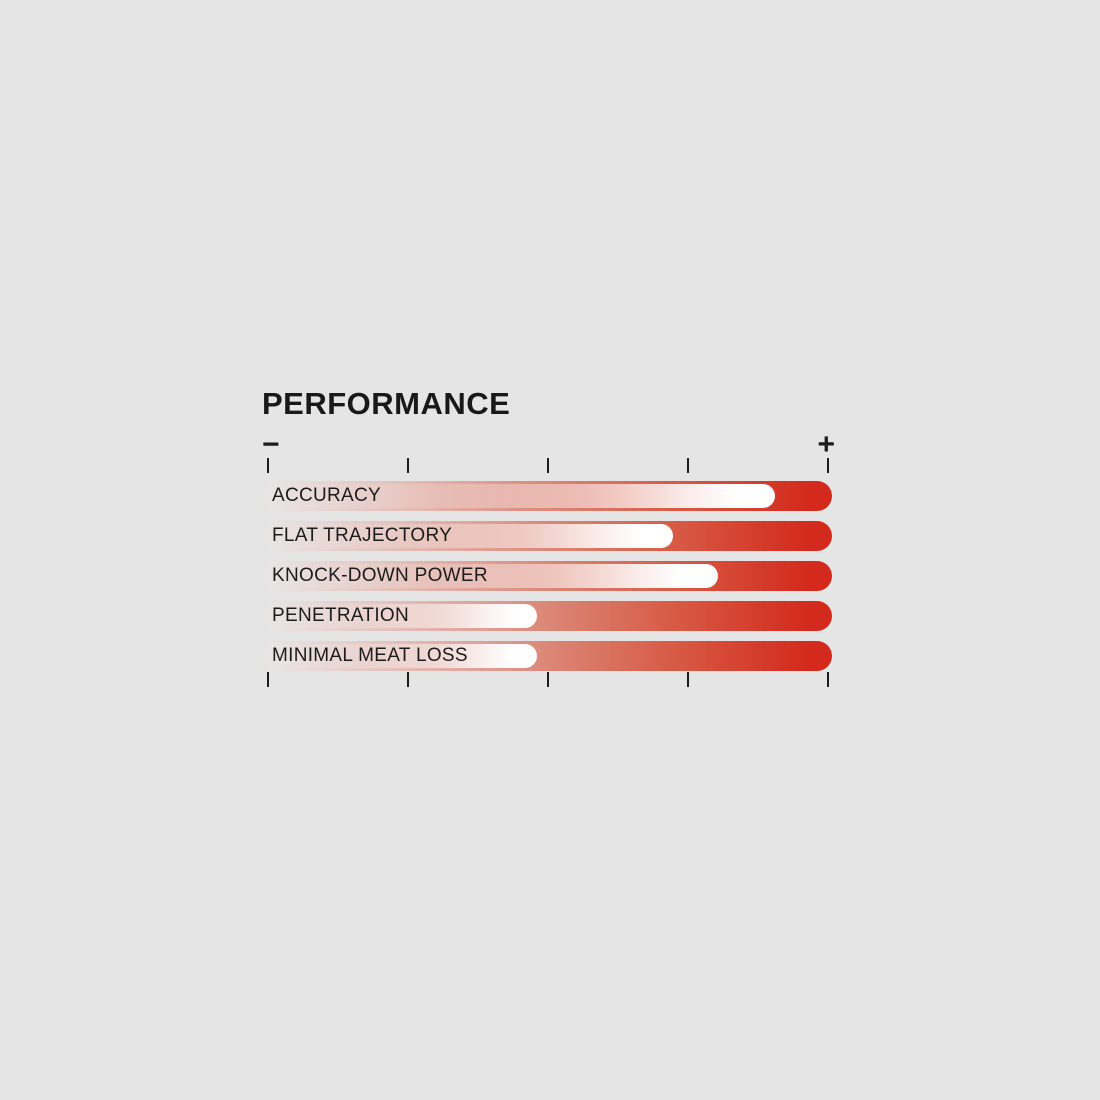 The width and height of the screenshot is (1100, 1100). What do you see at coordinates (380, 575) in the screenshot?
I see `bar-label: KNOCK-DOWN POWER` at bounding box center [380, 575].